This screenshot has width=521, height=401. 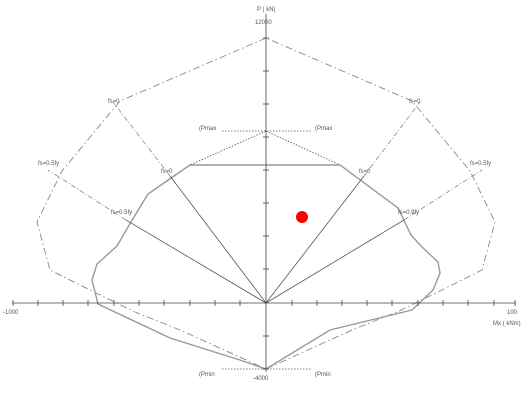 I want to click on strain-line-fs0-outer-left, so click(x=141, y=139).